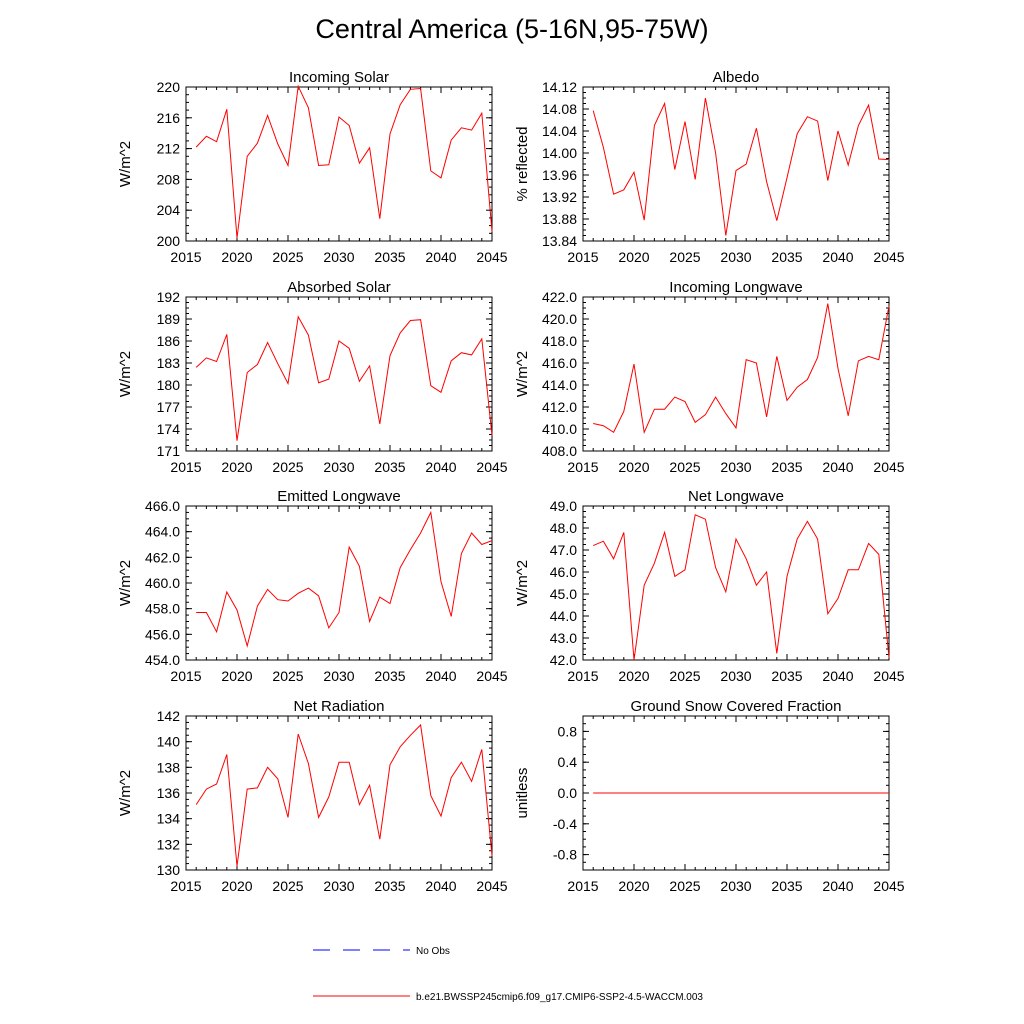 The height and width of the screenshot is (1024, 1024). I want to click on incoming-longwave-ytick-label: 410.0, so click(559, 429).